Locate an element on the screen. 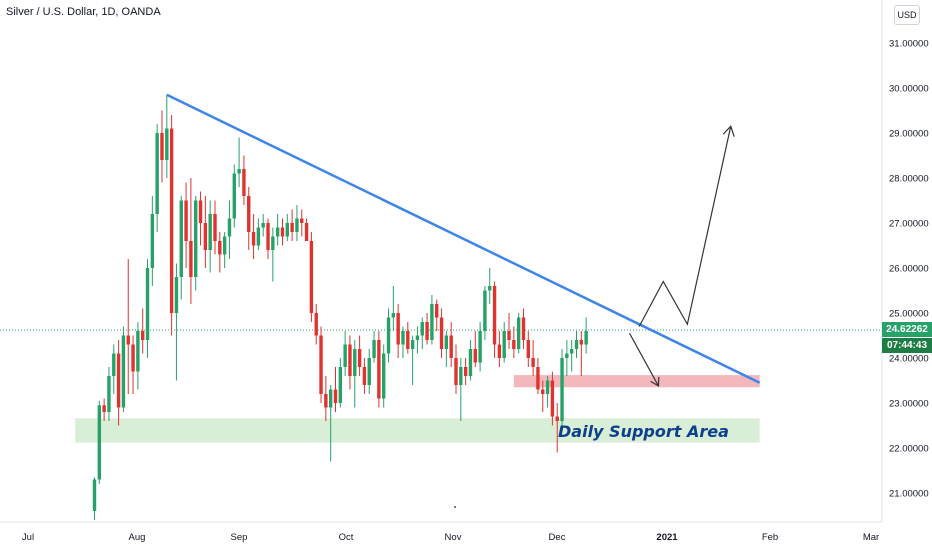 Image resolution: width=932 pixels, height=550 pixels. projection-path is located at coordinates (685, 226).